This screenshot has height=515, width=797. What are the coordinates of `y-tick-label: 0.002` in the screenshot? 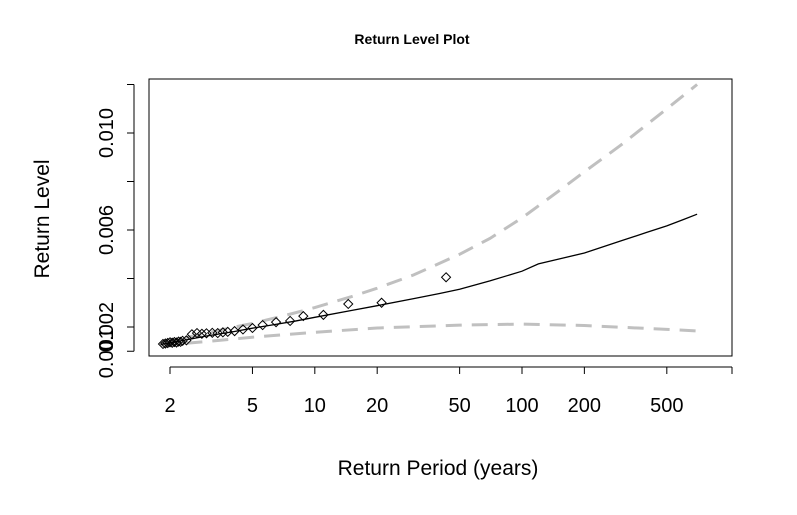 It's located at (107, 327).